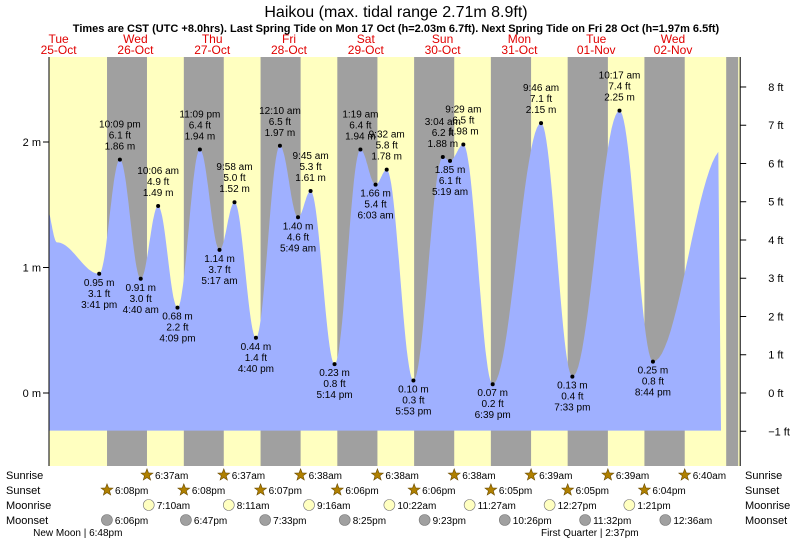 This screenshot has width=793, height=539. I want to click on time-label: 6:07pm, so click(285, 491).